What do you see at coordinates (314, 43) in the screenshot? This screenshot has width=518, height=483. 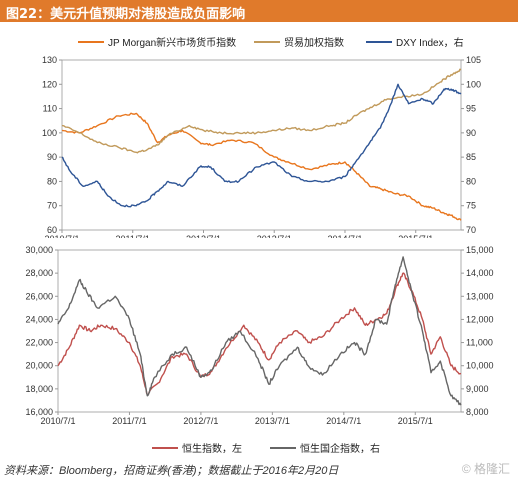 I see `legend-label-twi: 贸易加权指数` at bounding box center [314, 43].